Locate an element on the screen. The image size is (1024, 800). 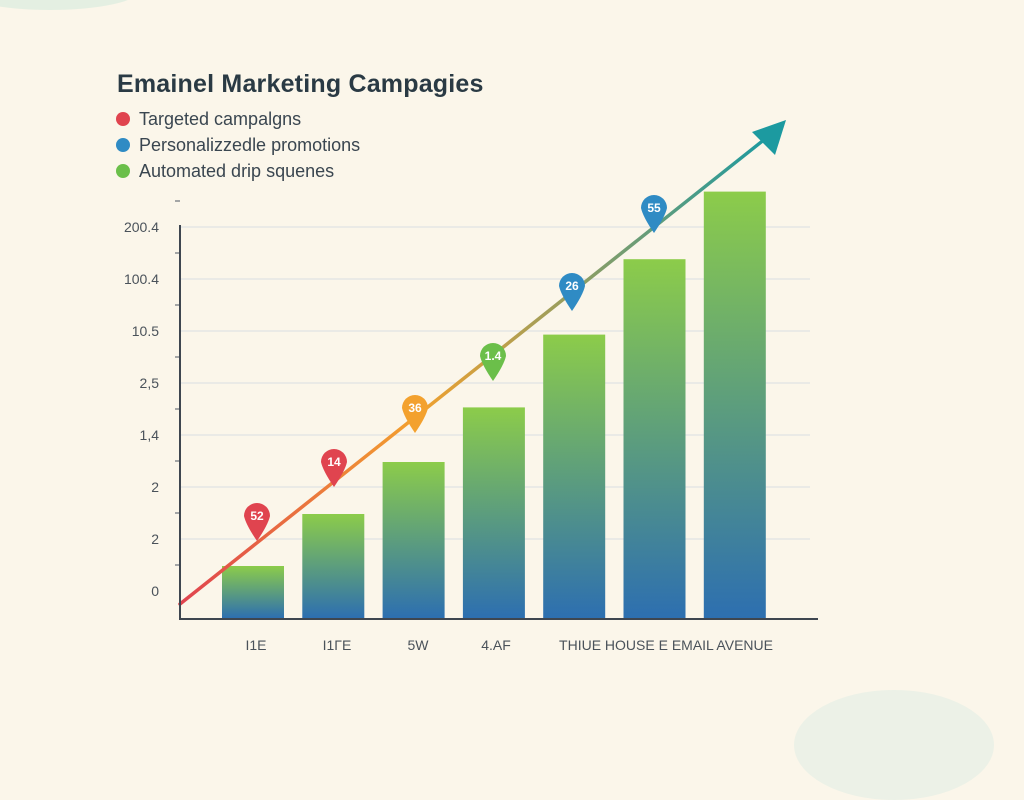
legend-label: Automated drip squenes is located at coordinates (237, 170).